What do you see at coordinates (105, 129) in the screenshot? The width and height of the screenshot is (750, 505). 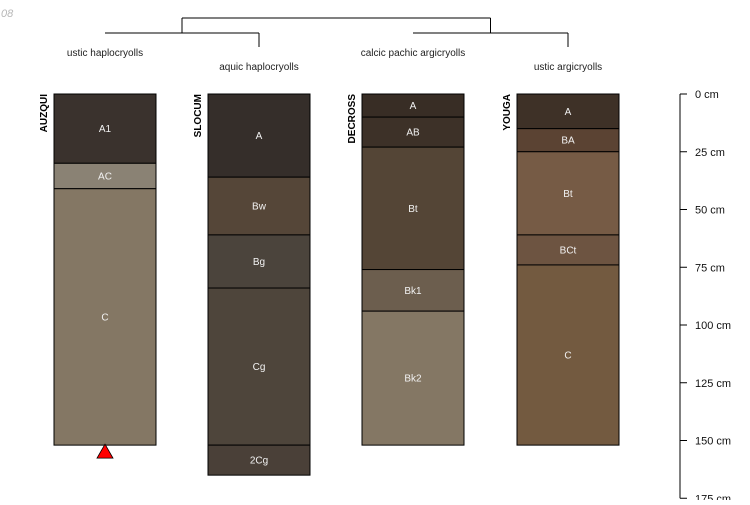 I see `horizon-label-a1: A1` at bounding box center [105, 129].